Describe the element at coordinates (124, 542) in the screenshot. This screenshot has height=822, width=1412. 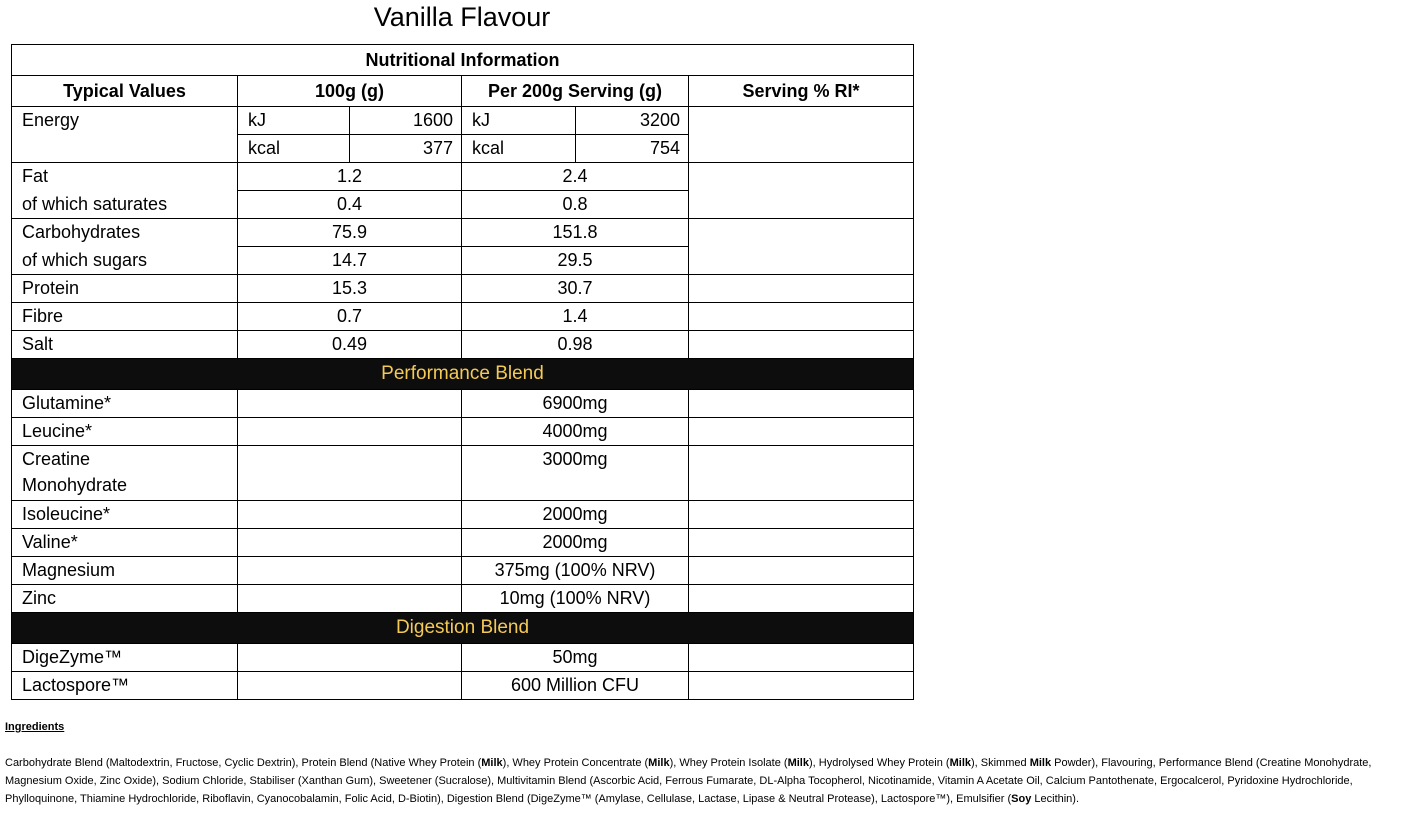
I see `blend-item-label: Valine*` at that location.